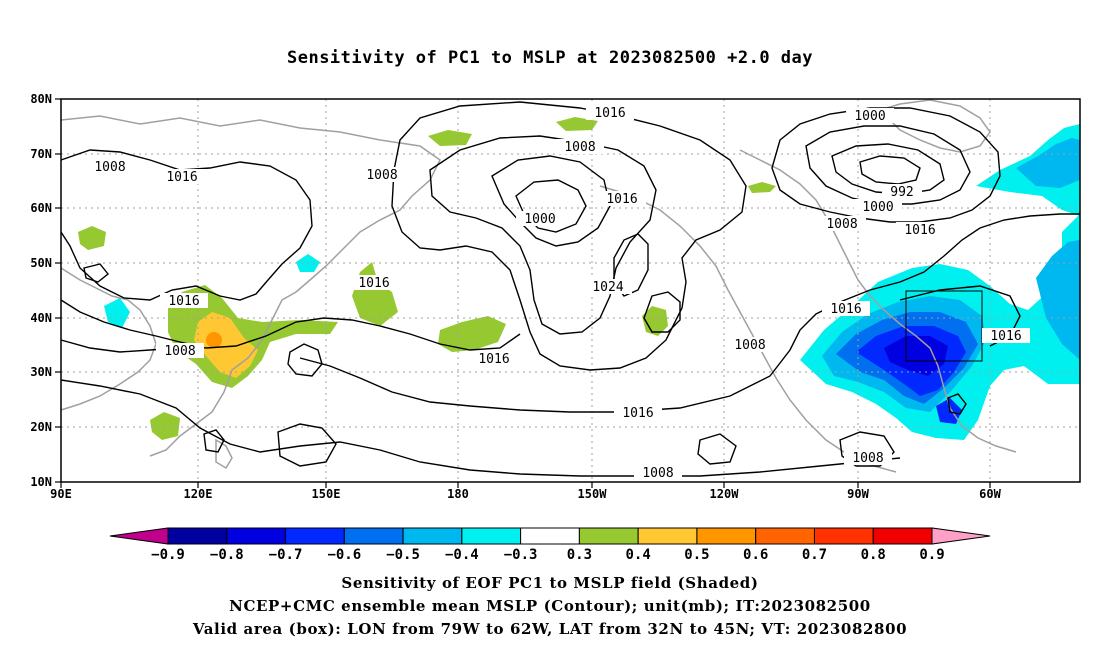 This screenshot has height=650, width=1100. What do you see at coordinates (326, 494) in the screenshot?
I see `lon-tick-label: 150E` at bounding box center [326, 494].